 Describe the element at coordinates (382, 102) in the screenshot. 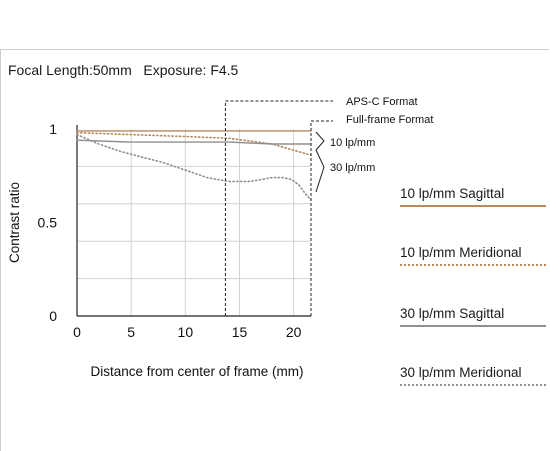

I see `aps-c-label: APS-C Format` at that location.